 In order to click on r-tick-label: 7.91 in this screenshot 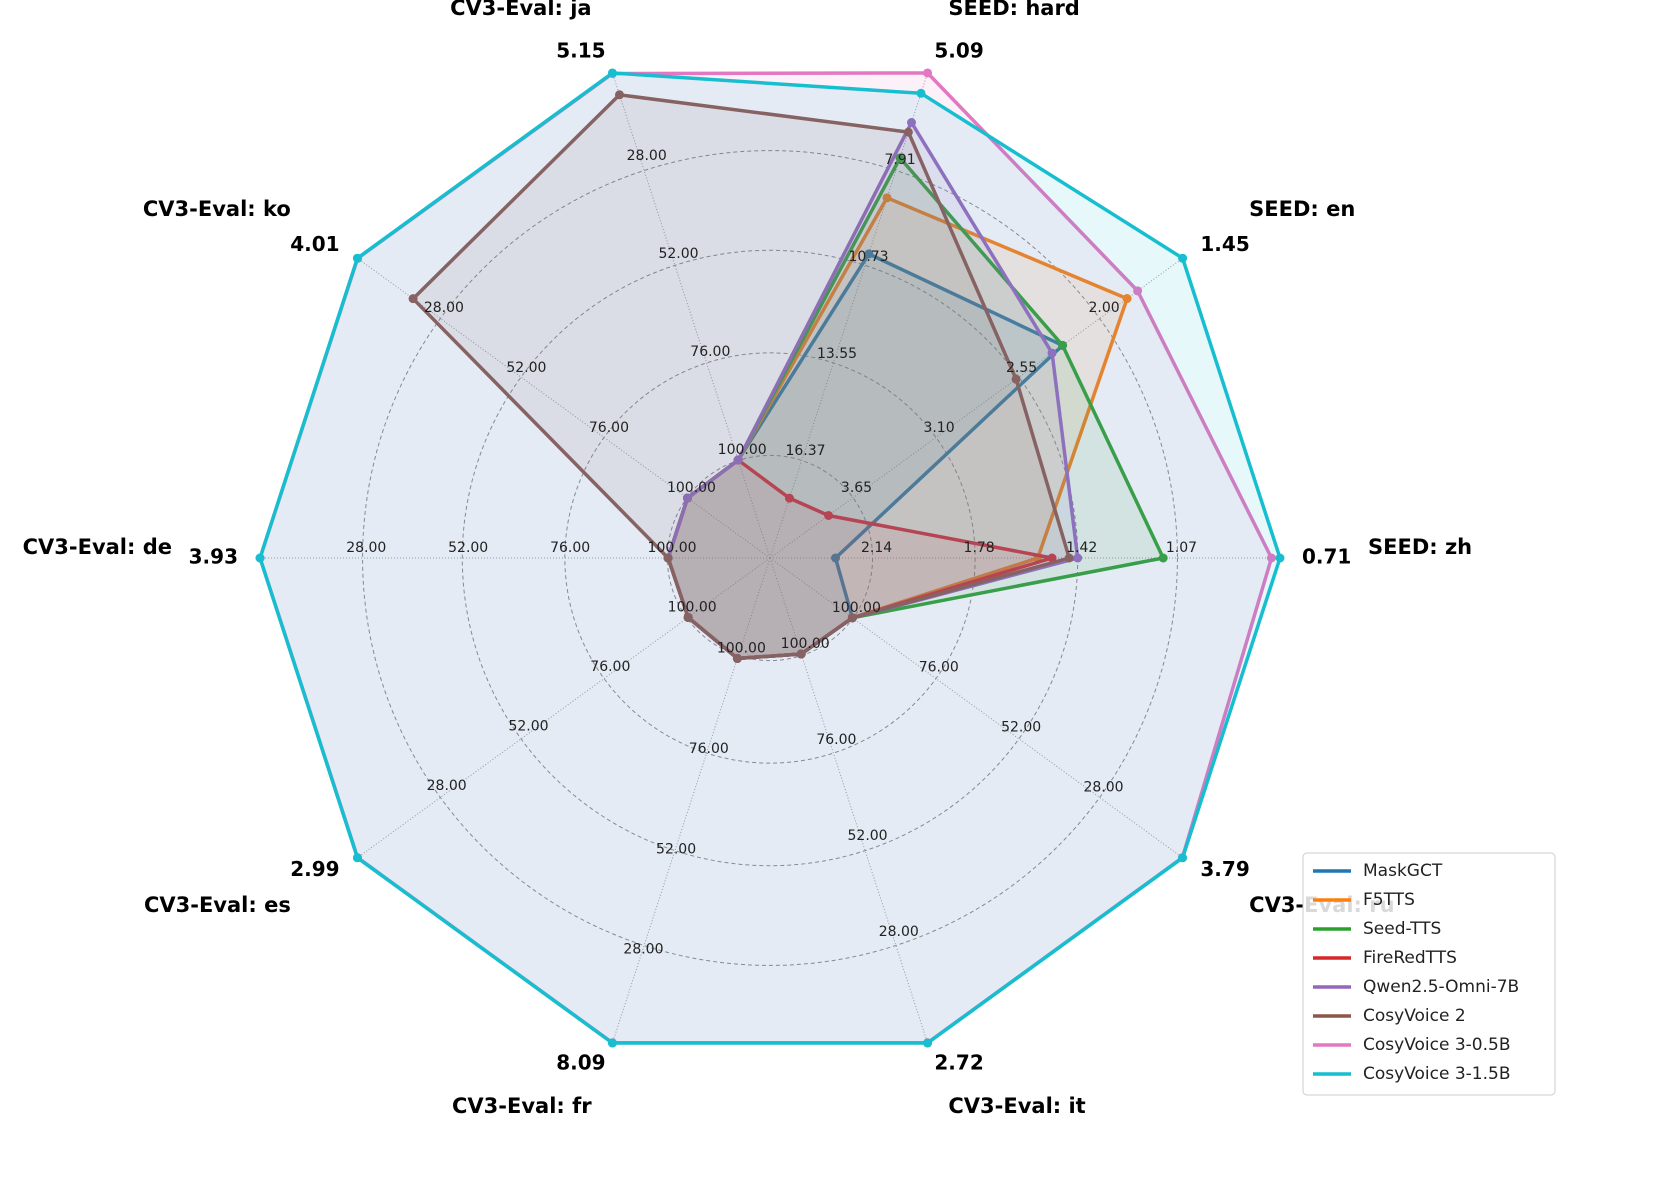, I will do `click(899, 160)`.